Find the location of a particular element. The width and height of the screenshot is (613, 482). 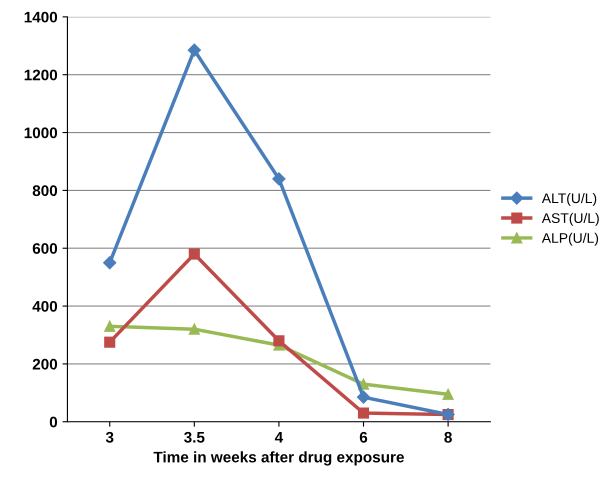

x-tick-label: 6 is located at coordinates (364, 437).